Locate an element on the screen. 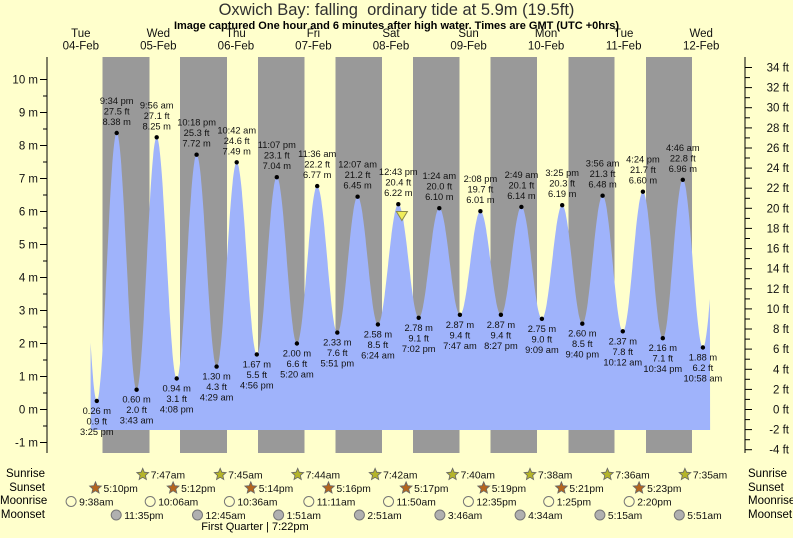 This screenshot has height=538, width=793. high-tide-label: 27.1 ft is located at coordinates (157, 116).